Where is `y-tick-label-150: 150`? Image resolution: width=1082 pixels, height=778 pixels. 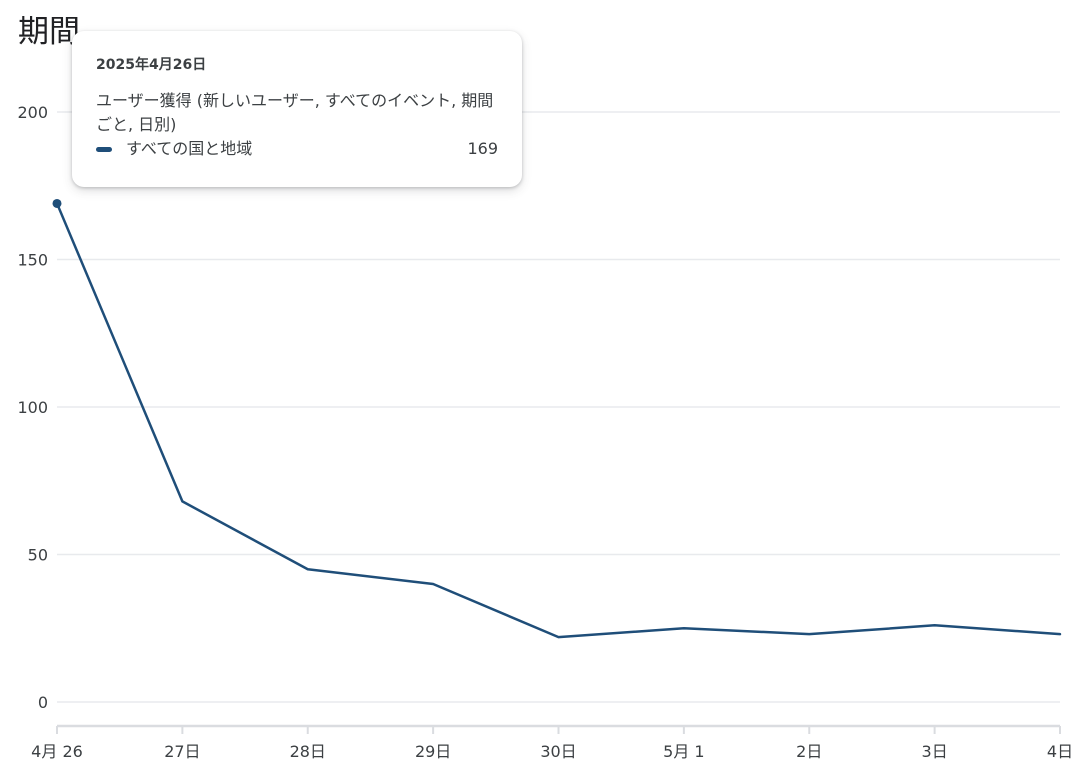 y-tick-label-150: 150 is located at coordinates (32, 260).